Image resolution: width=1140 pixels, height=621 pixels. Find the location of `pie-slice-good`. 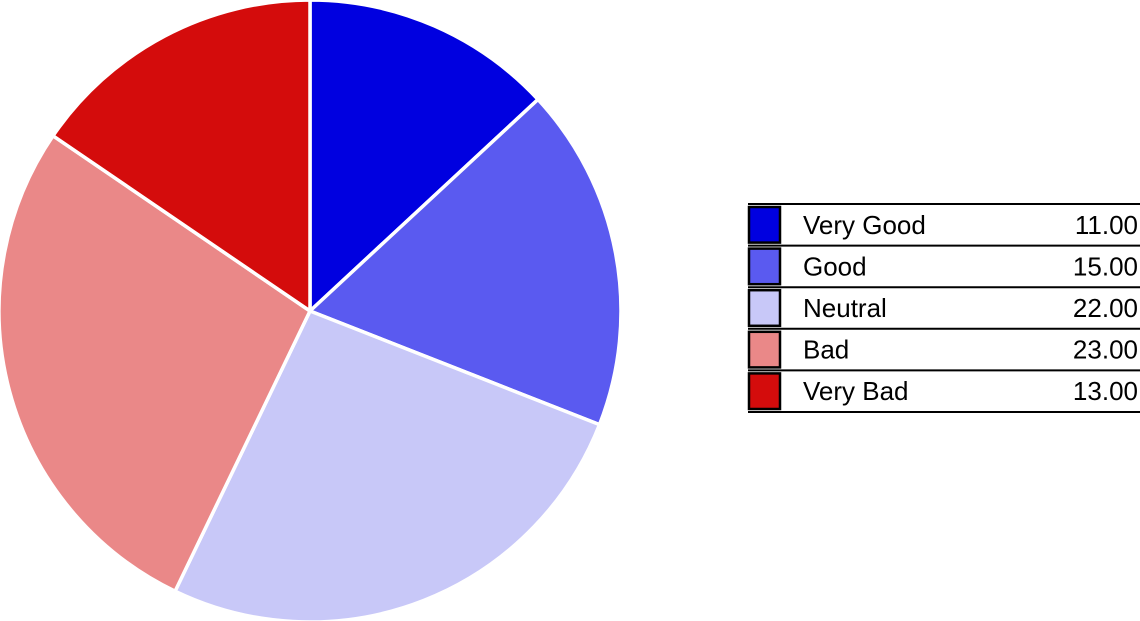

pie-slice-good is located at coordinates (465, 262).